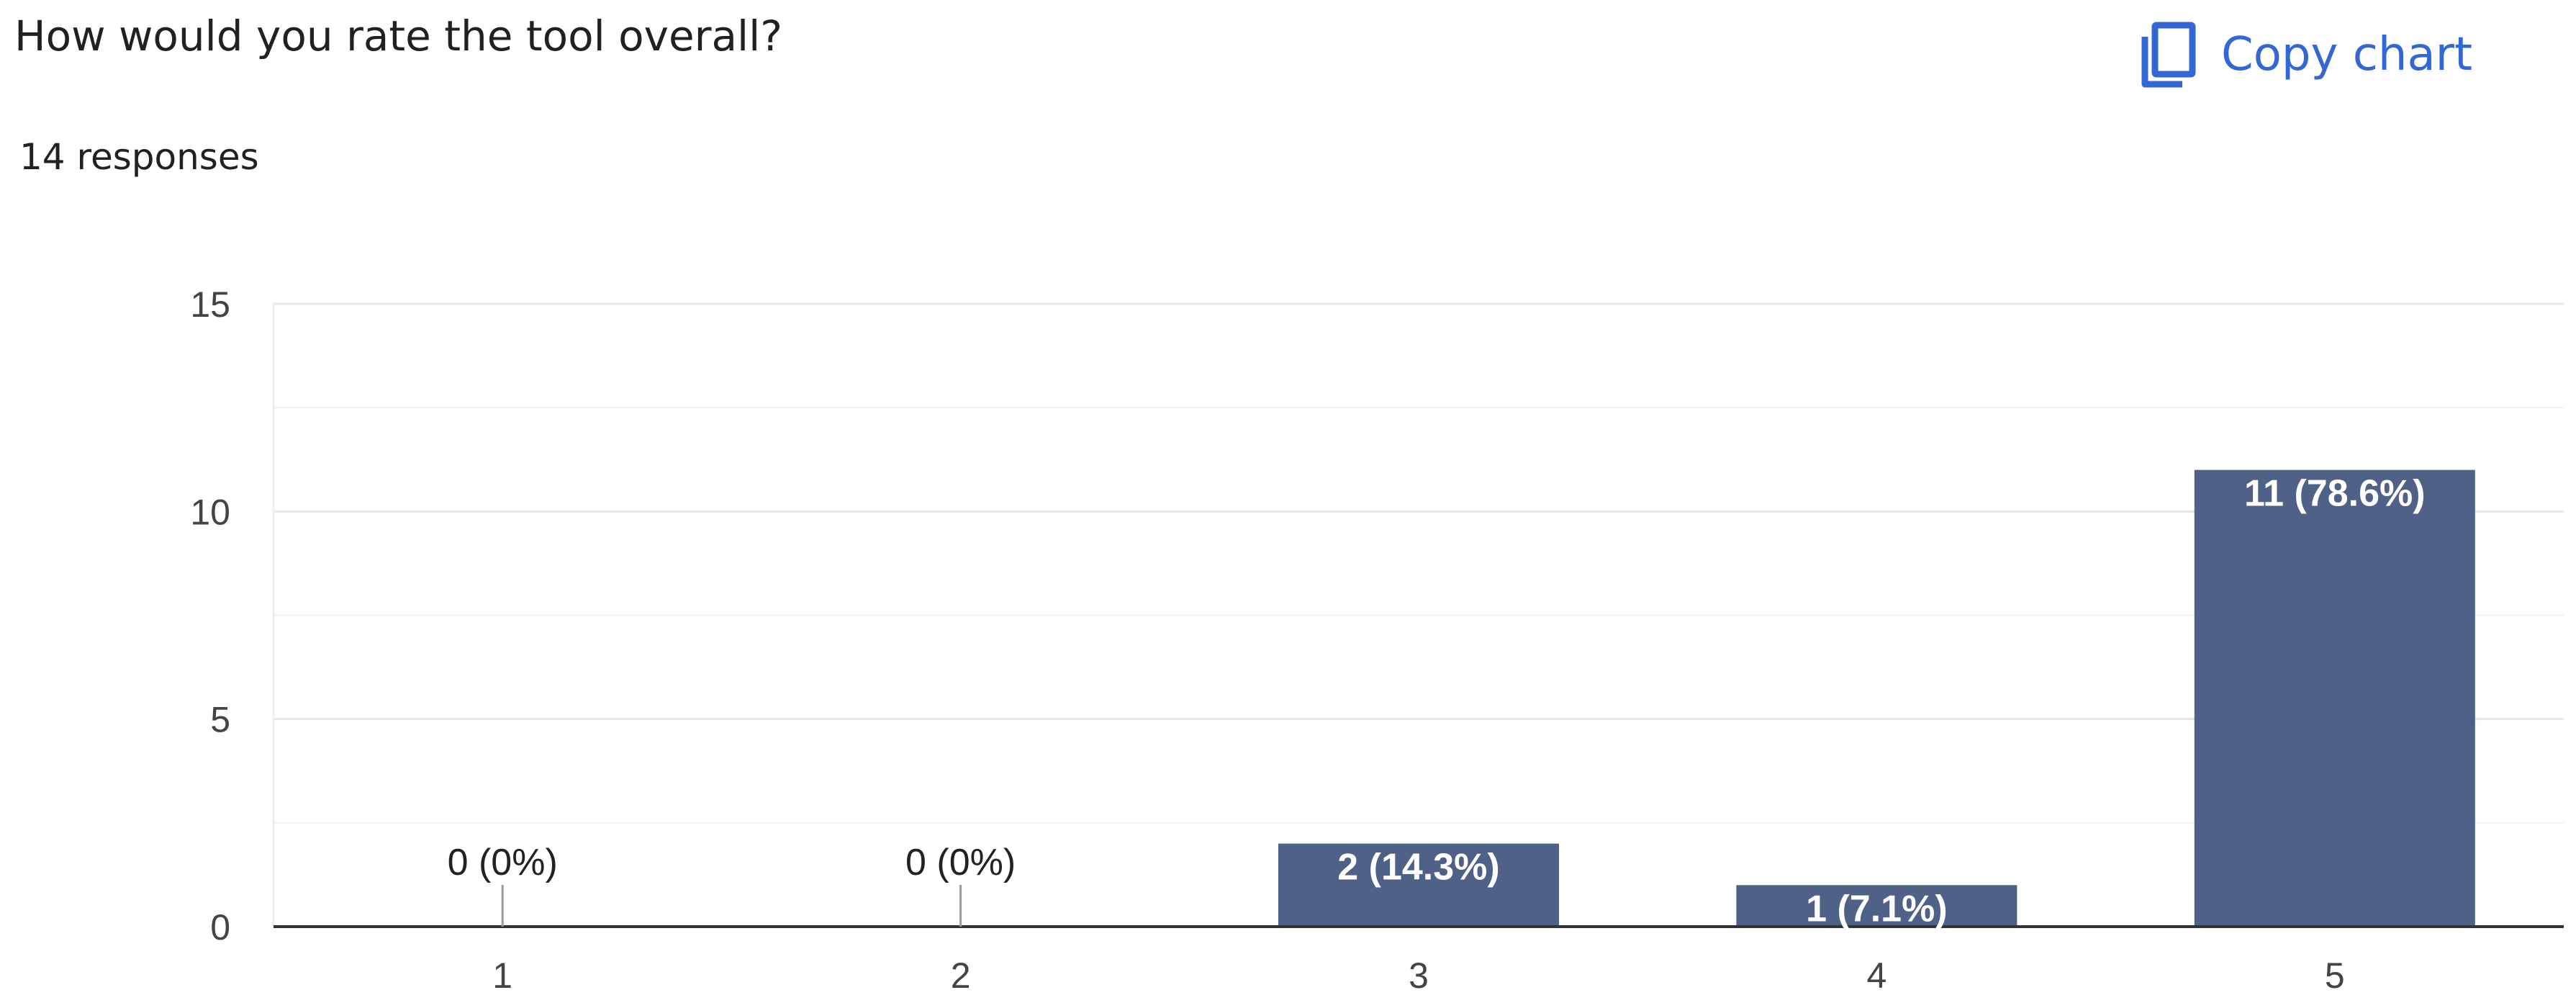  Describe the element at coordinates (220, 720) in the screenshot. I see `y-tick-label: 5` at that location.